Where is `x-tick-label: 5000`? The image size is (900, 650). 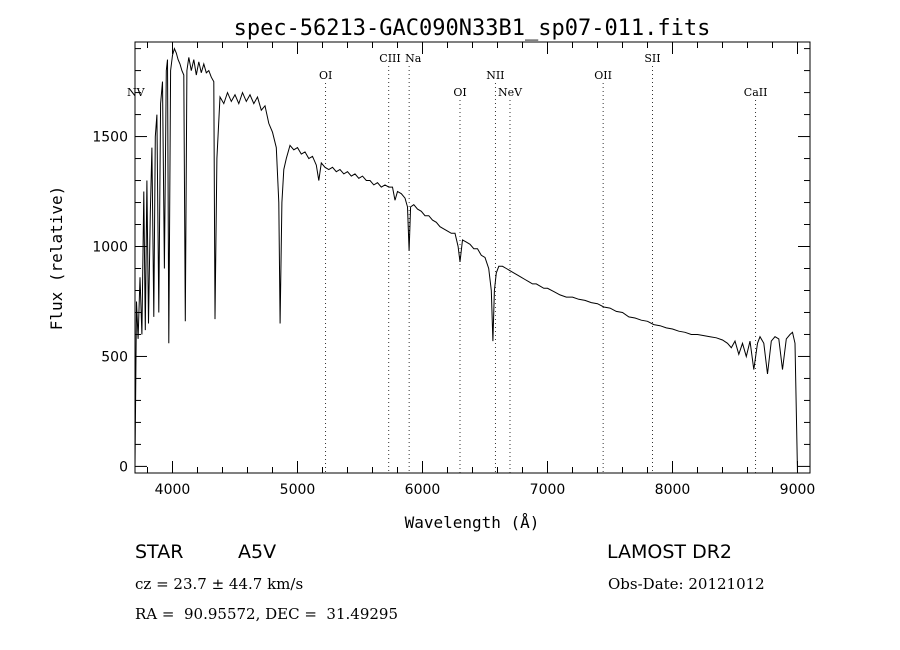
x-tick-label: 5000 is located at coordinates (298, 490).